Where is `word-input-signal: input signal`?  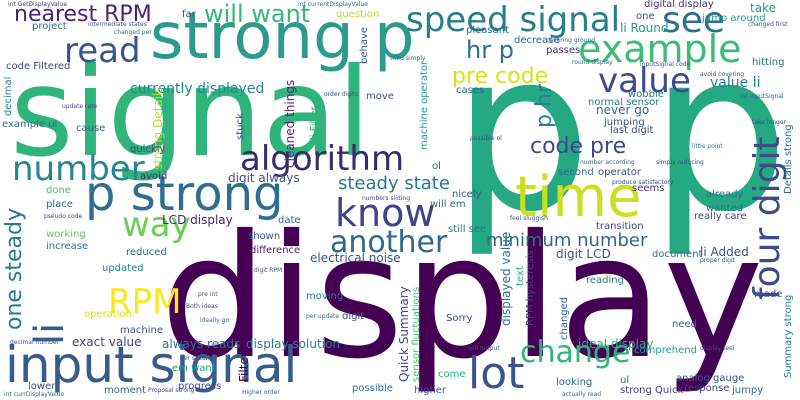 word-input-signal: input signal is located at coordinates (151, 365).